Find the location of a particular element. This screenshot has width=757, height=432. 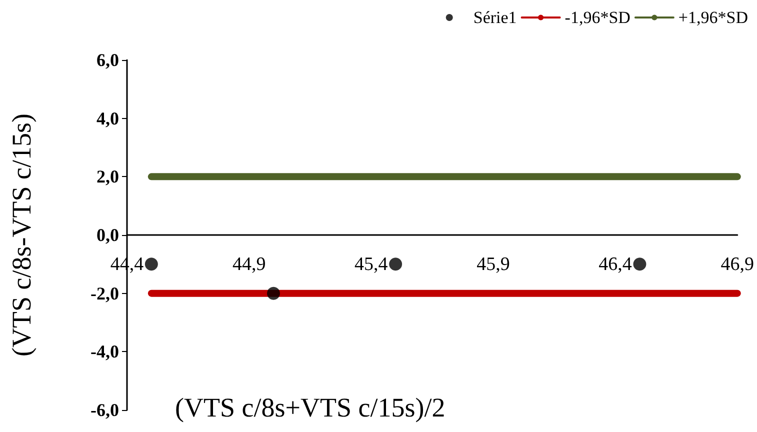

y-tick-label: 2,0 is located at coordinates (107, 176).